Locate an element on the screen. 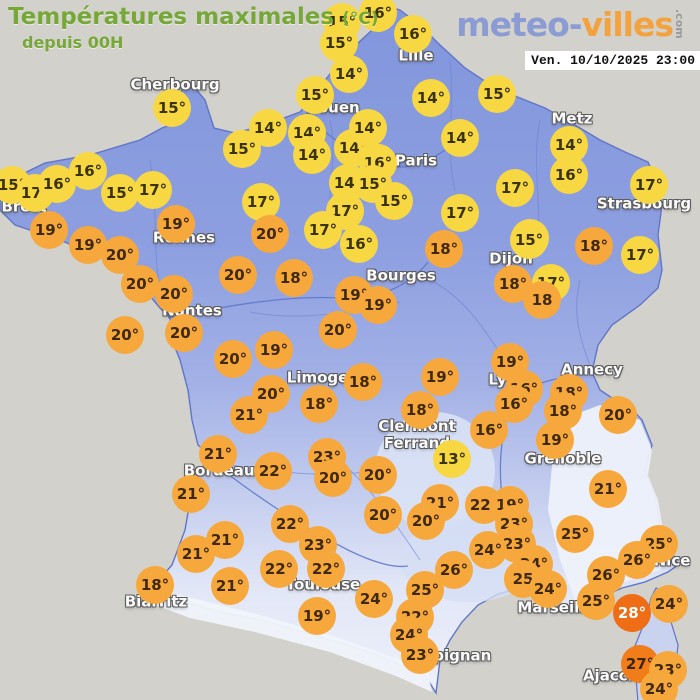 This screenshot has height=700, width=700. timestamp-badge: Ven. 10/10/2025 23:00 is located at coordinates (612, 60).